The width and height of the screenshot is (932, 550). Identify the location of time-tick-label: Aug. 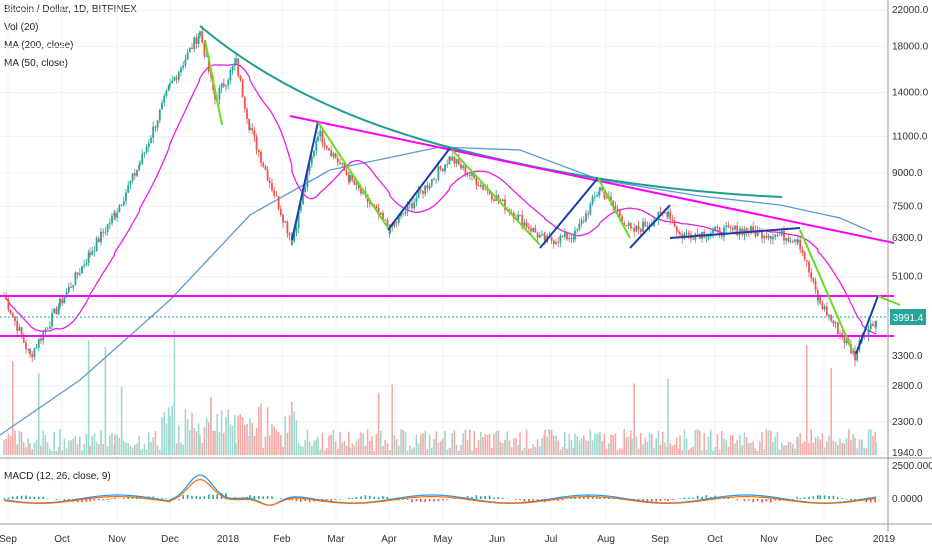
(606, 539).